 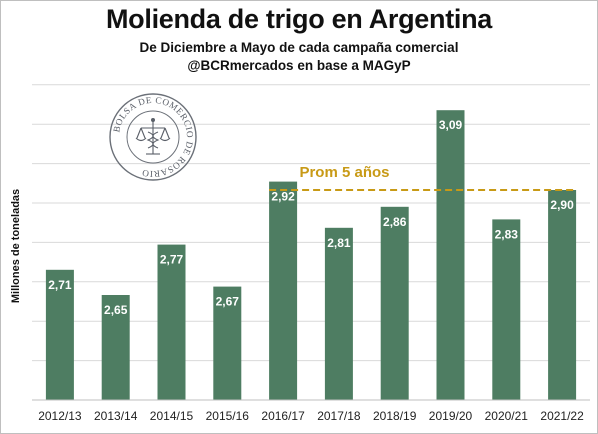 What do you see at coordinates (562, 416) in the screenshot?
I see `x-tick-label: 2021/22` at bounding box center [562, 416].